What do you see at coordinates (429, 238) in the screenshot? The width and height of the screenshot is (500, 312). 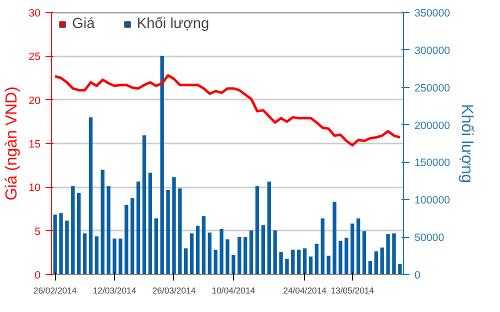 I see `y2-tick-label: 50000` at bounding box center [429, 238].